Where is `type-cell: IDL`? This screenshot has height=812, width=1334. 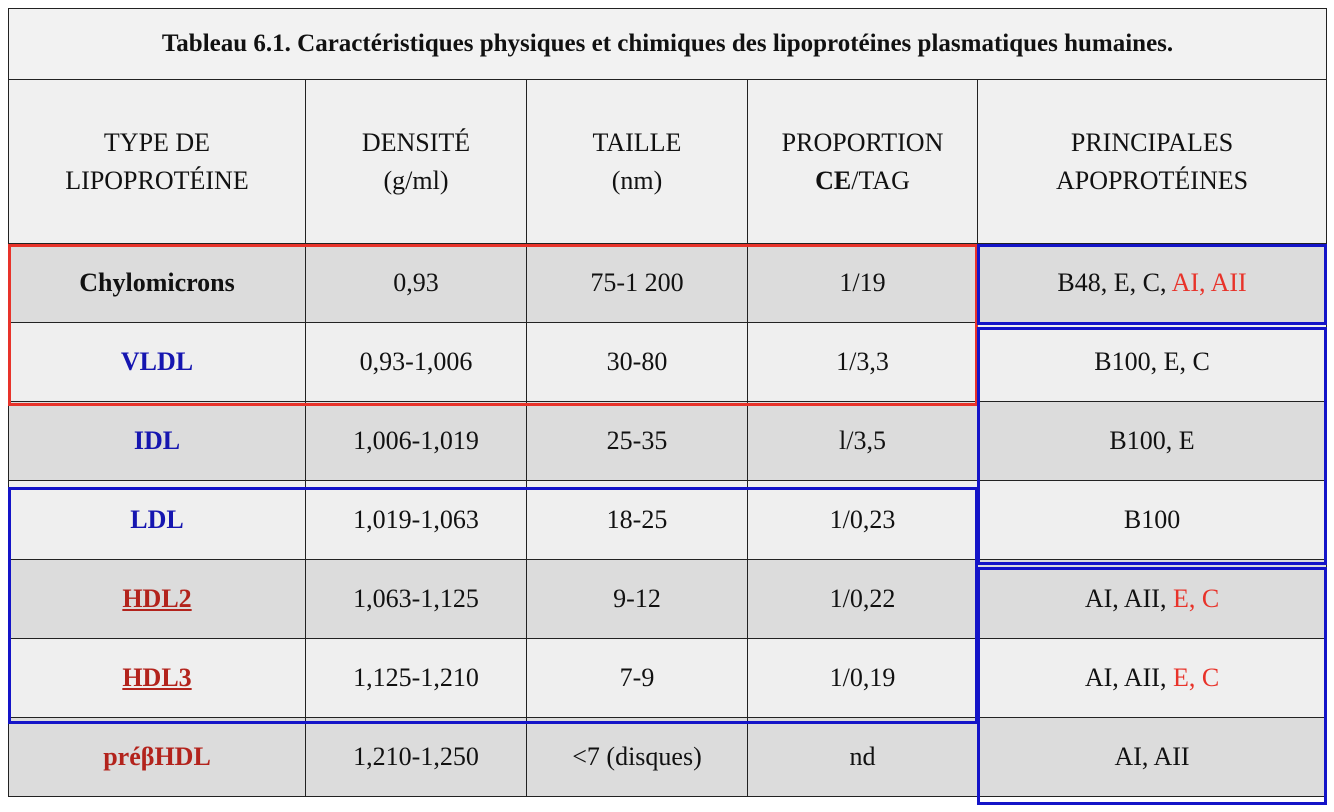
type-cell: IDL is located at coordinates (157, 441).